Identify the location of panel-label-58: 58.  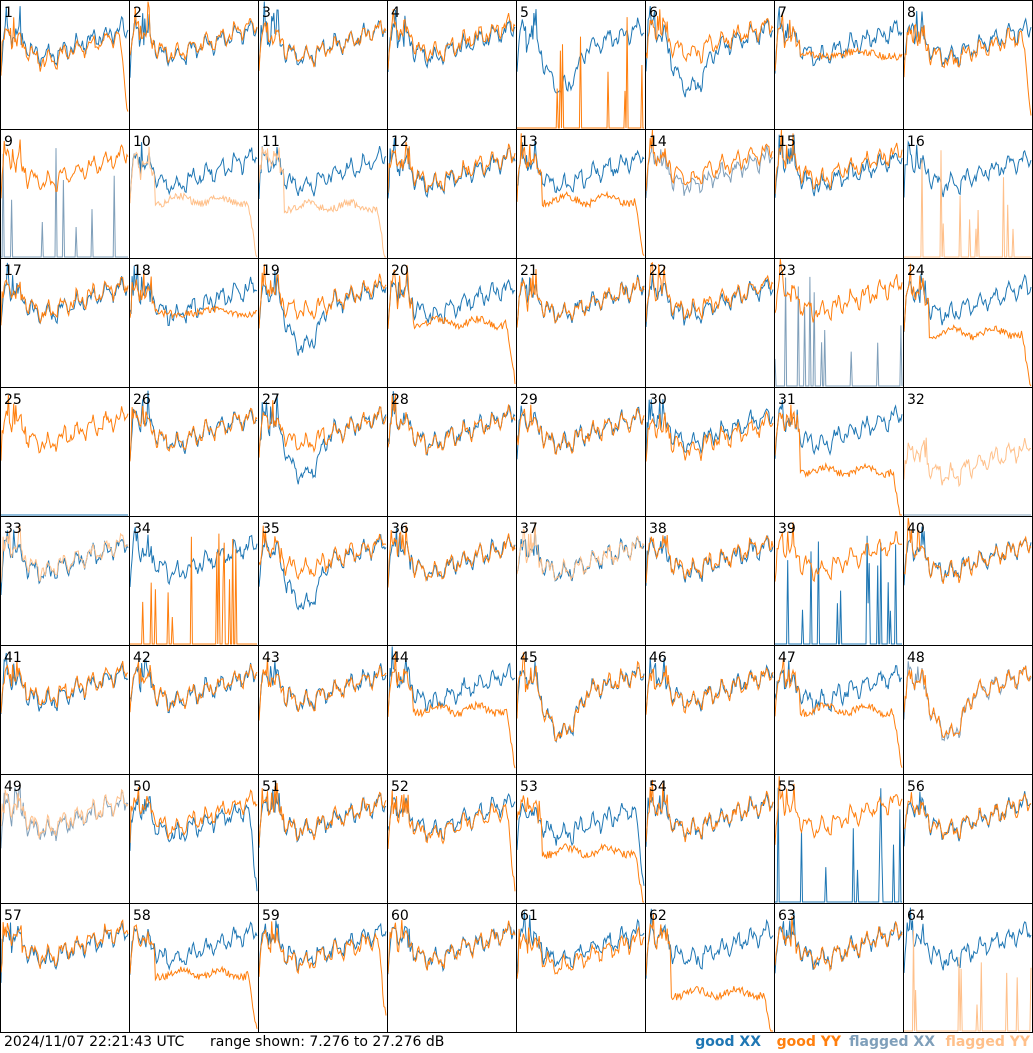
(142, 916).